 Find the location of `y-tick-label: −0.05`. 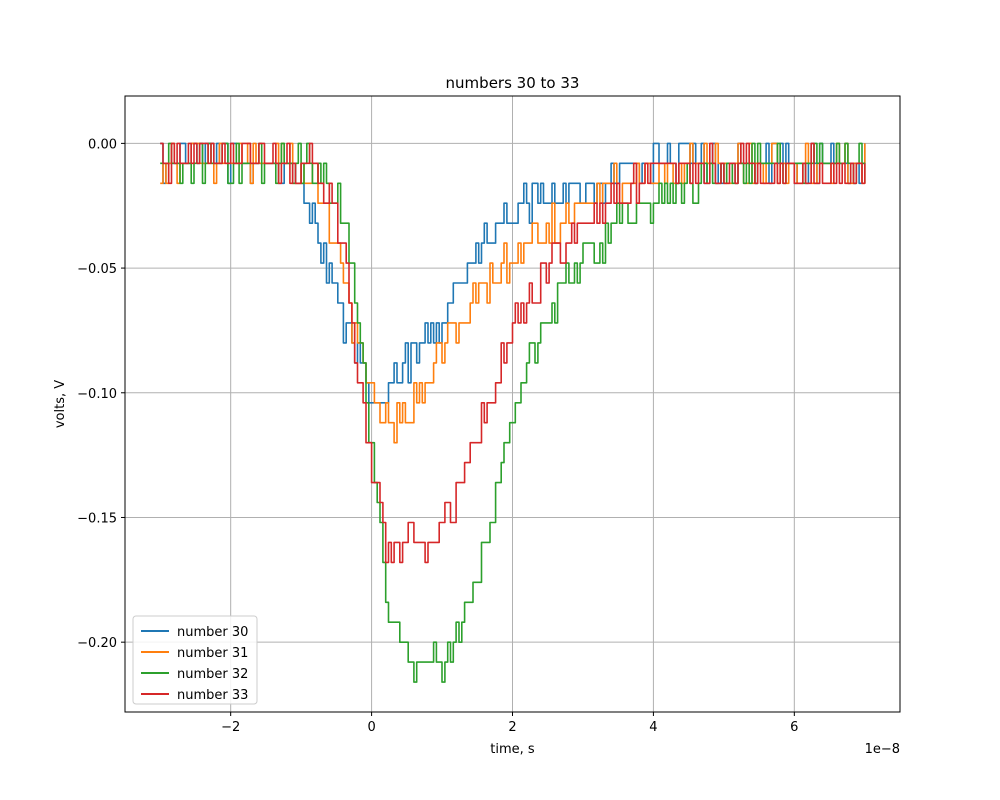

y-tick-label: −0.05 is located at coordinates (97, 269).